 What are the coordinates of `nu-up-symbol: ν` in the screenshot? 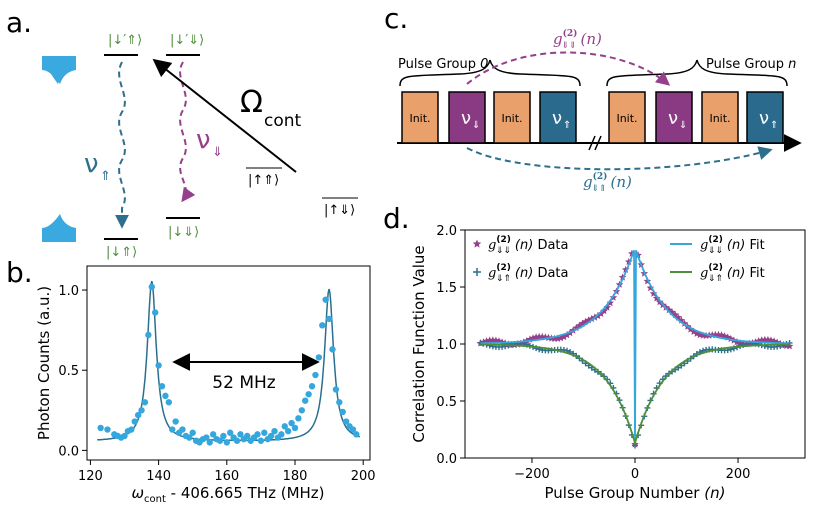 It's located at (91, 164).